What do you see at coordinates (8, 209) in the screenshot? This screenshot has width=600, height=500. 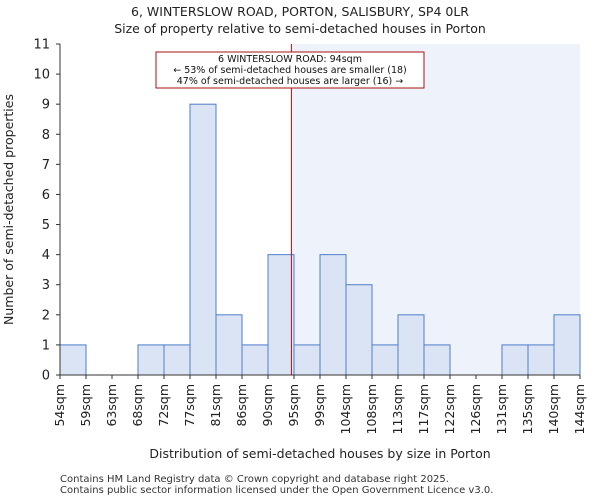 I see `y-axis-title: Number of semi-detached properties` at bounding box center [8, 209].